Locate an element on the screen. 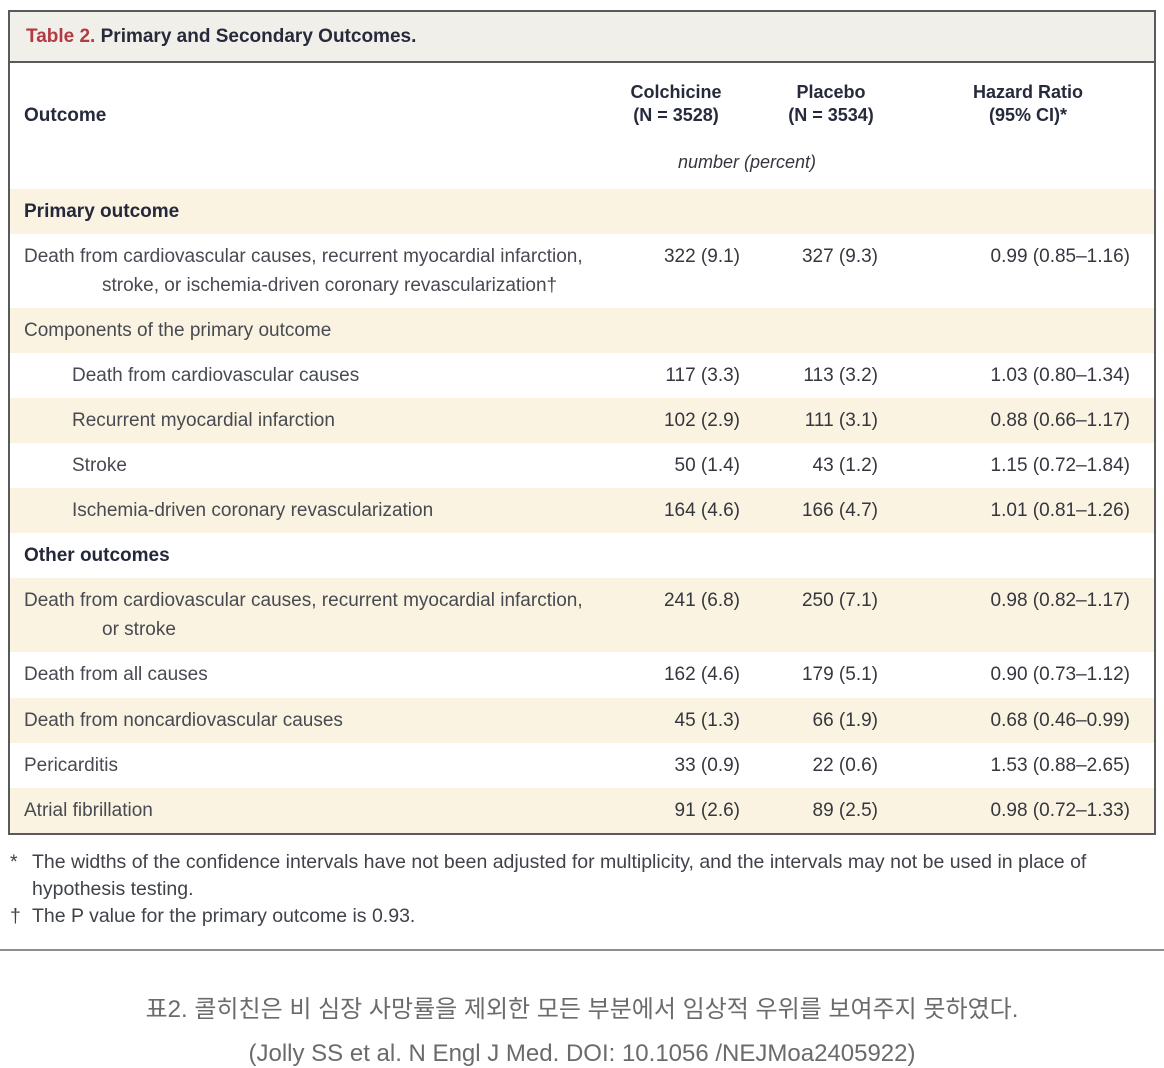  row-label: Pericarditis is located at coordinates (71, 765).